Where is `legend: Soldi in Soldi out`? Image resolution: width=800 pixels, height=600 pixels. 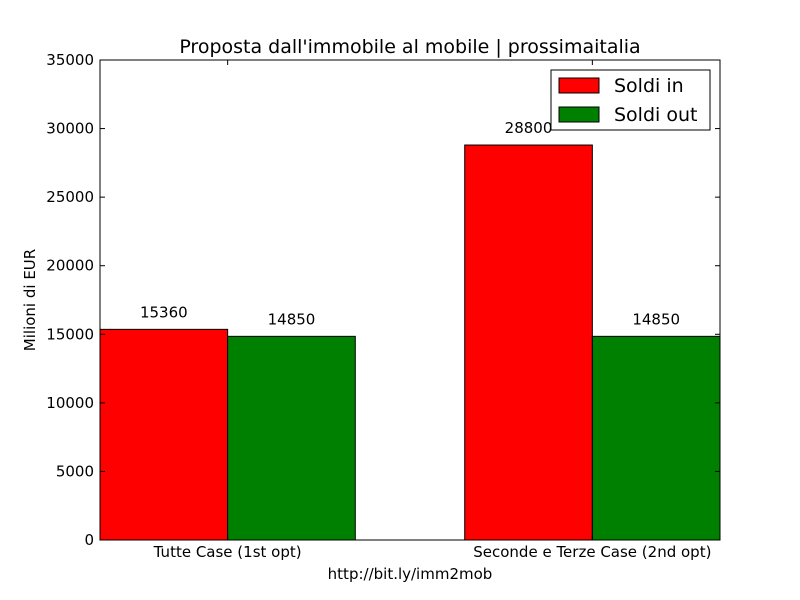
legend: Soldi in Soldi out is located at coordinates (630, 100).